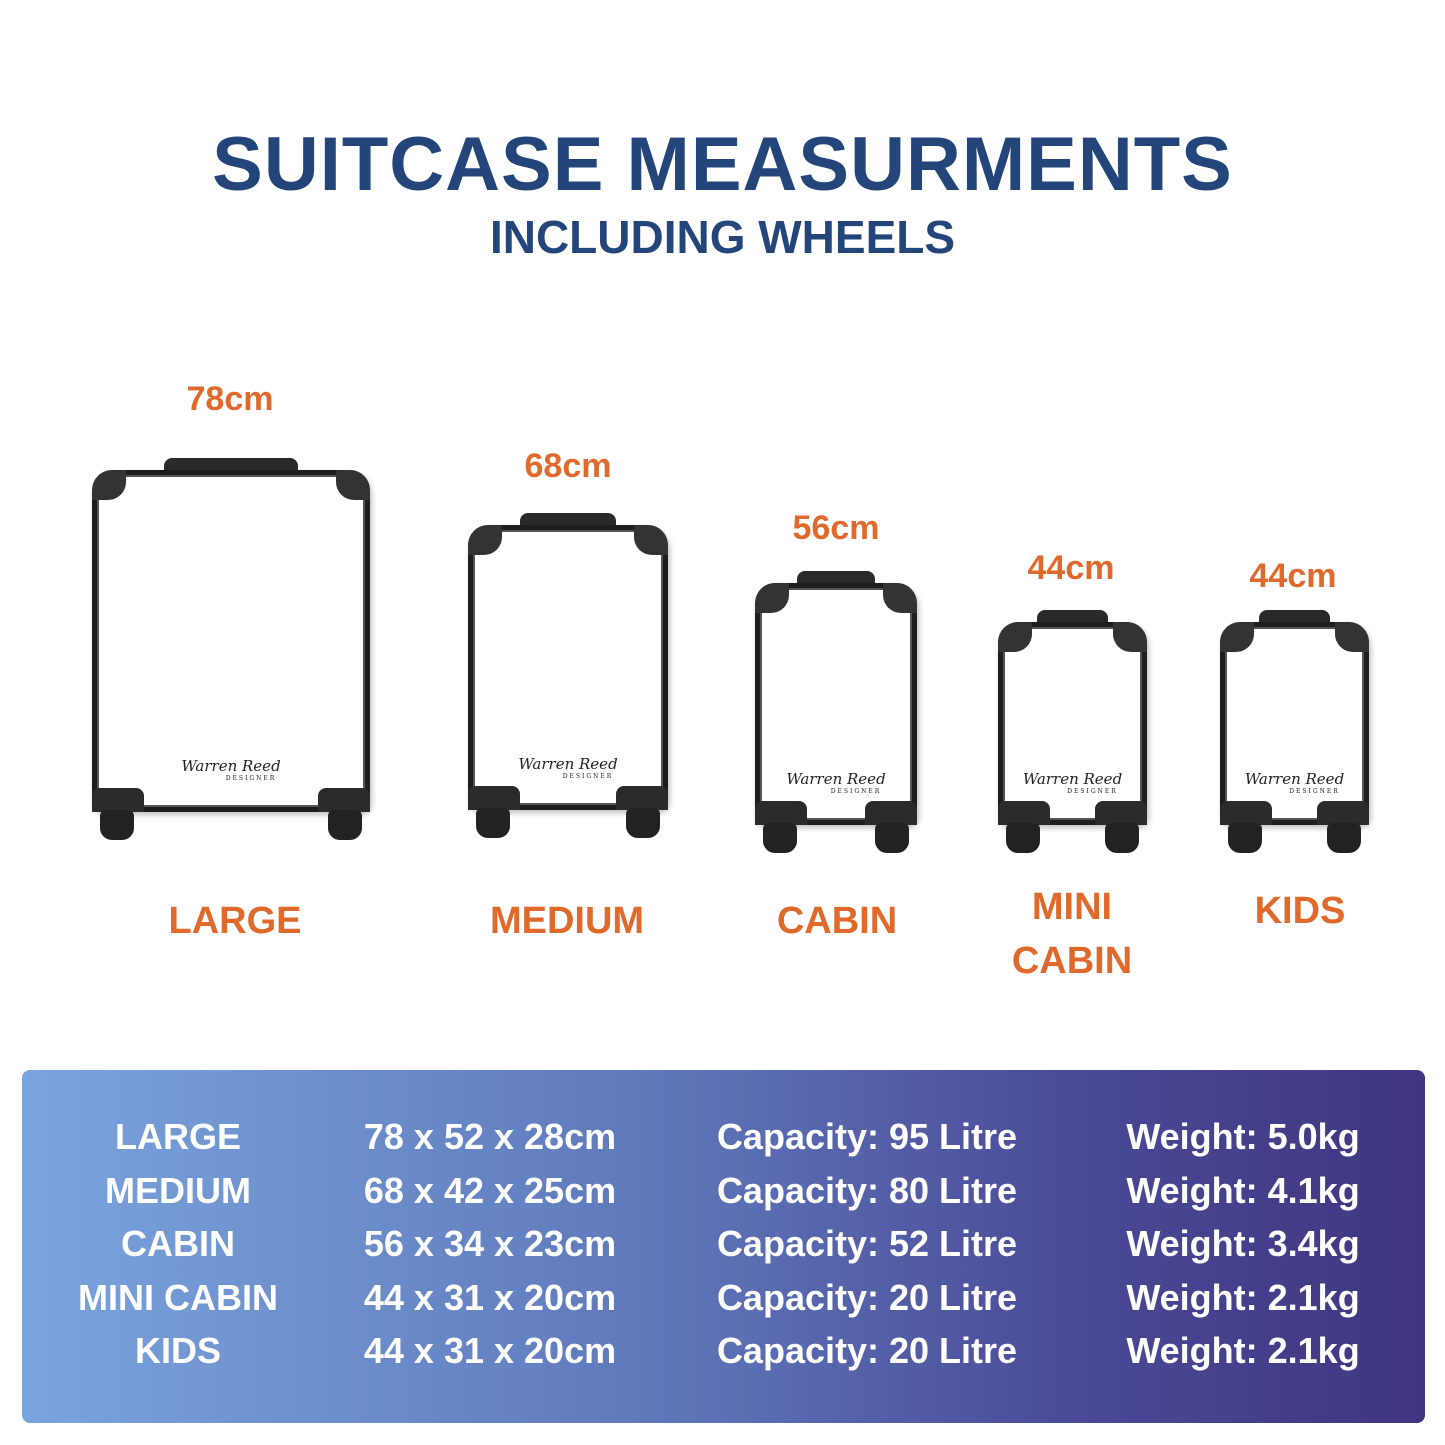  Describe the element at coordinates (1300, 911) in the screenshot. I see `suitcase-name-label: KIDS` at that location.